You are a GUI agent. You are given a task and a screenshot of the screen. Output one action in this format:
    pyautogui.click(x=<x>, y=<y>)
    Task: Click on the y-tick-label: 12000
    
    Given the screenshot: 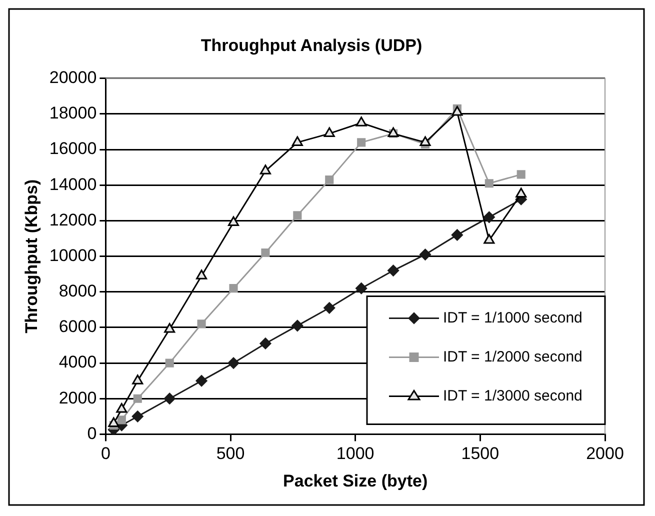 What is the action you would take?
    pyautogui.click(x=73, y=220)
    